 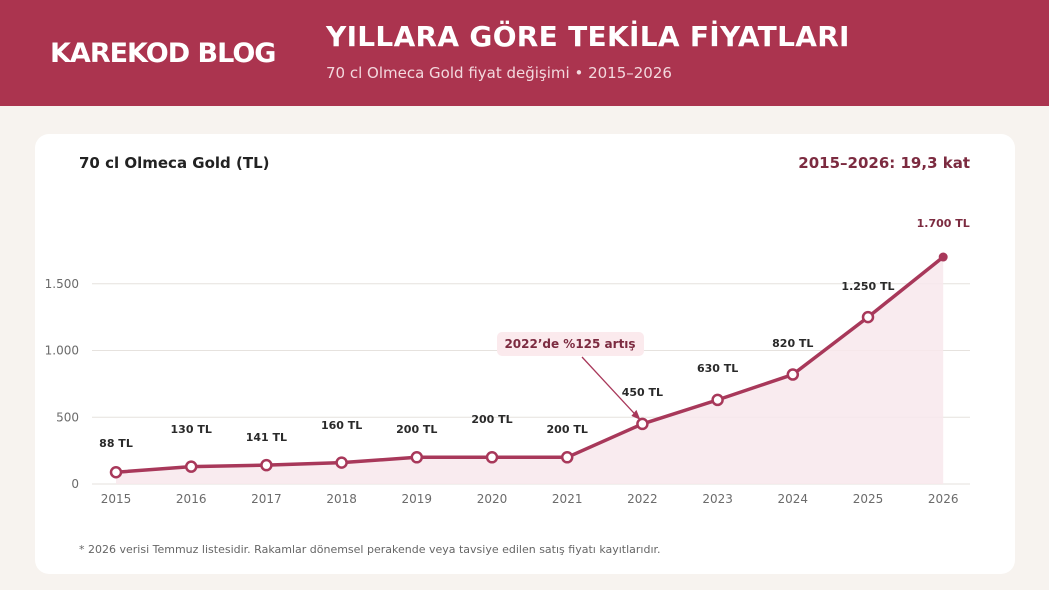 I want to click on annotation-box, so click(x=570, y=344).